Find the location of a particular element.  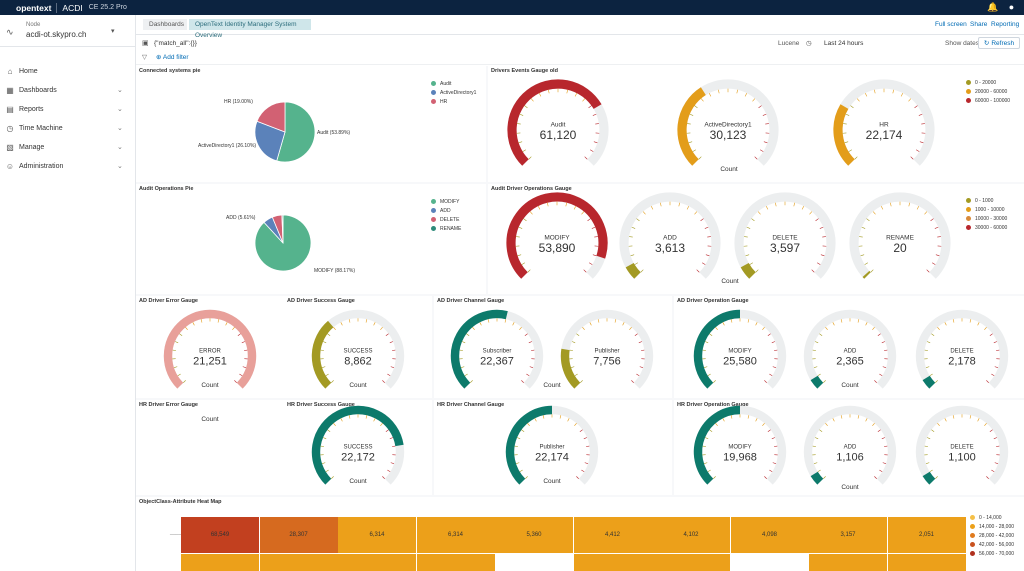

legend-item: MODIFY is located at coordinates (446, 201).